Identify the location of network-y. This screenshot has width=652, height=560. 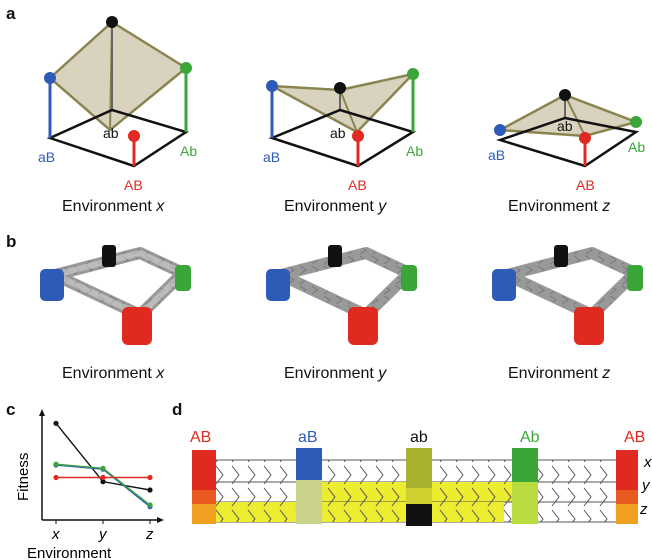
(341, 295).